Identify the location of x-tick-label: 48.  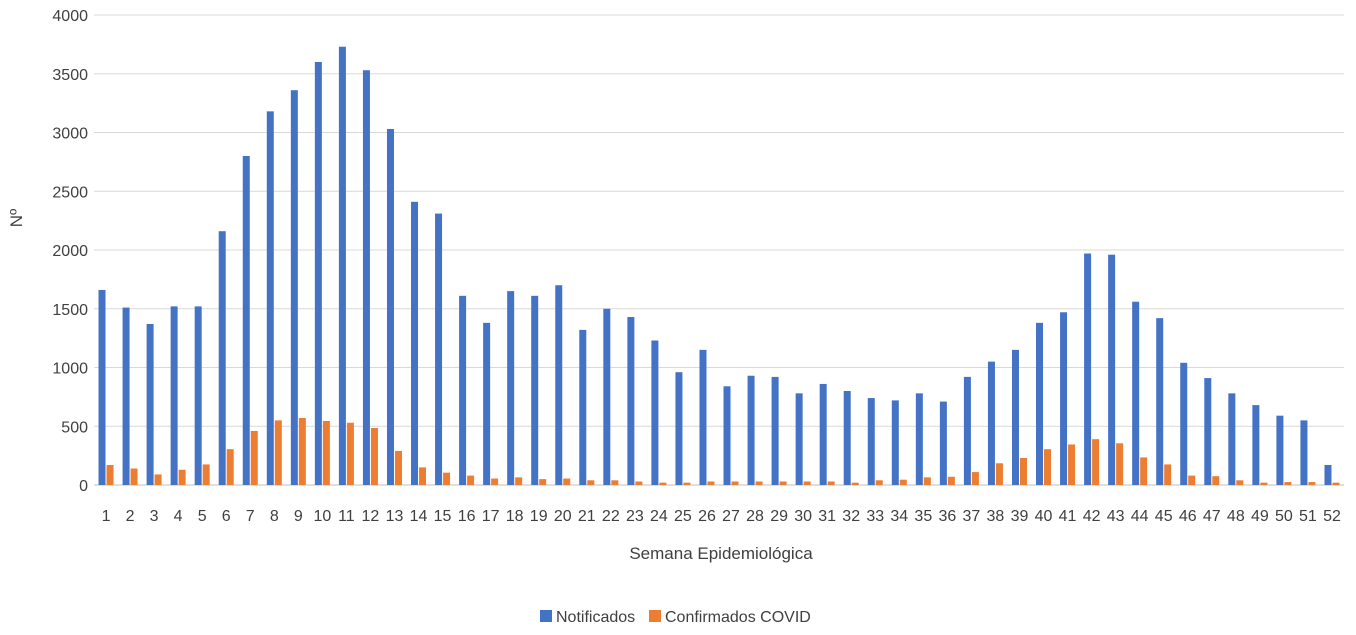
(1236, 516).